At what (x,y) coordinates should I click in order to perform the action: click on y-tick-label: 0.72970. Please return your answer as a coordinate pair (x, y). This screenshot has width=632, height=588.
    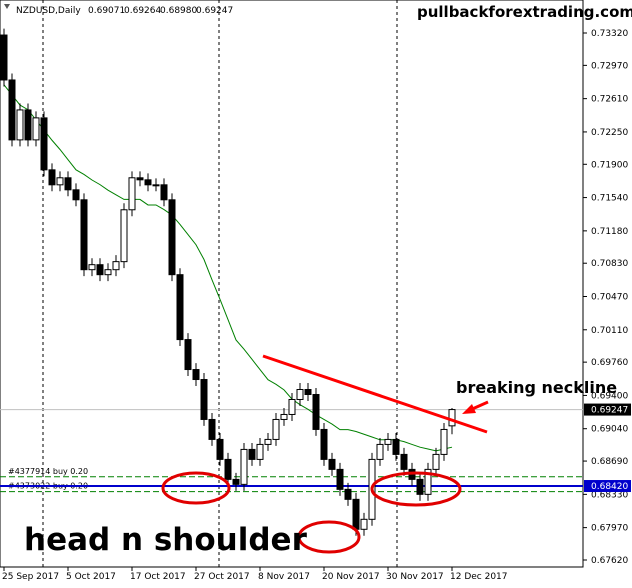
    Looking at the image, I should click on (609, 66).